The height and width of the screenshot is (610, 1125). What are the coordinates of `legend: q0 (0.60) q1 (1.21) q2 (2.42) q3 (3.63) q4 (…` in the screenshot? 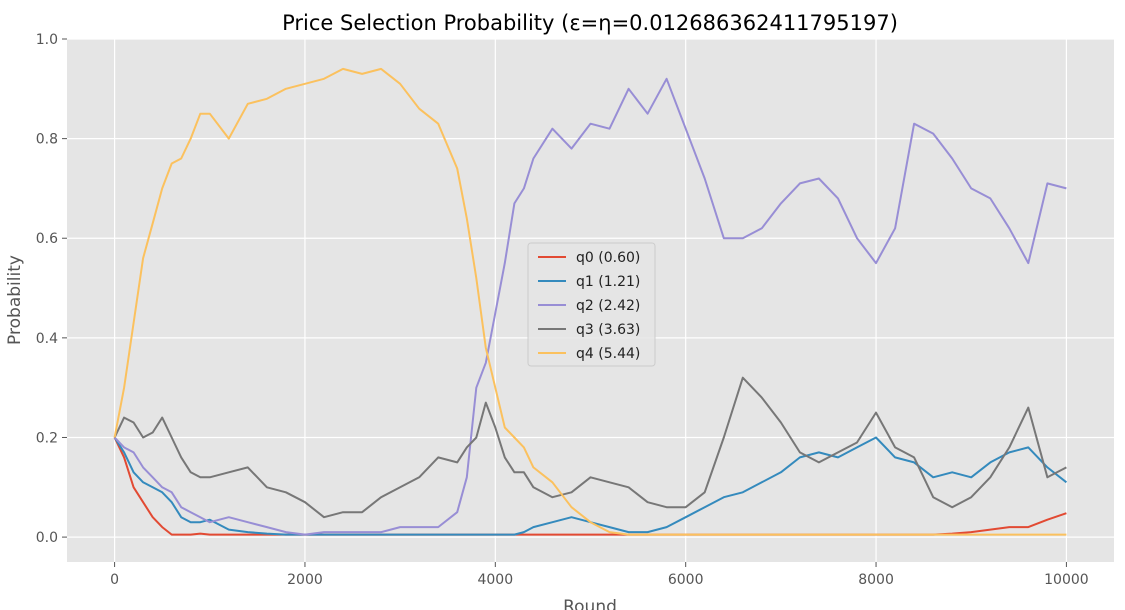 It's located at (591, 304).